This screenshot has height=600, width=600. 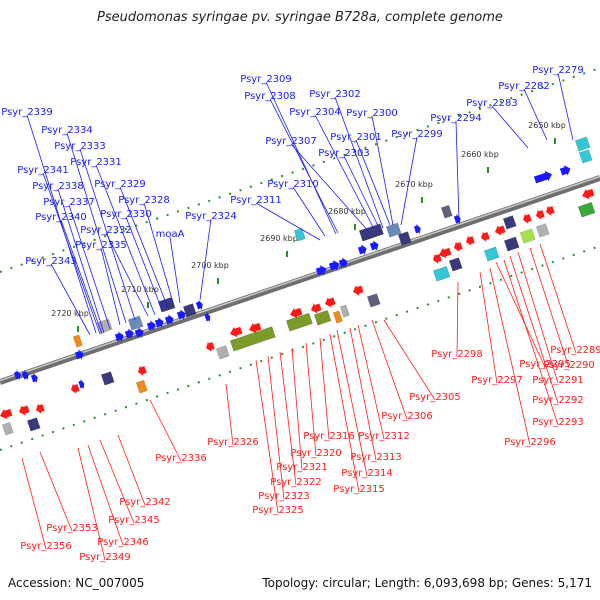 What do you see at coordinates (144, 200) in the screenshot?
I see `forward-gene-label: Psyr_2328` at bounding box center [144, 200].